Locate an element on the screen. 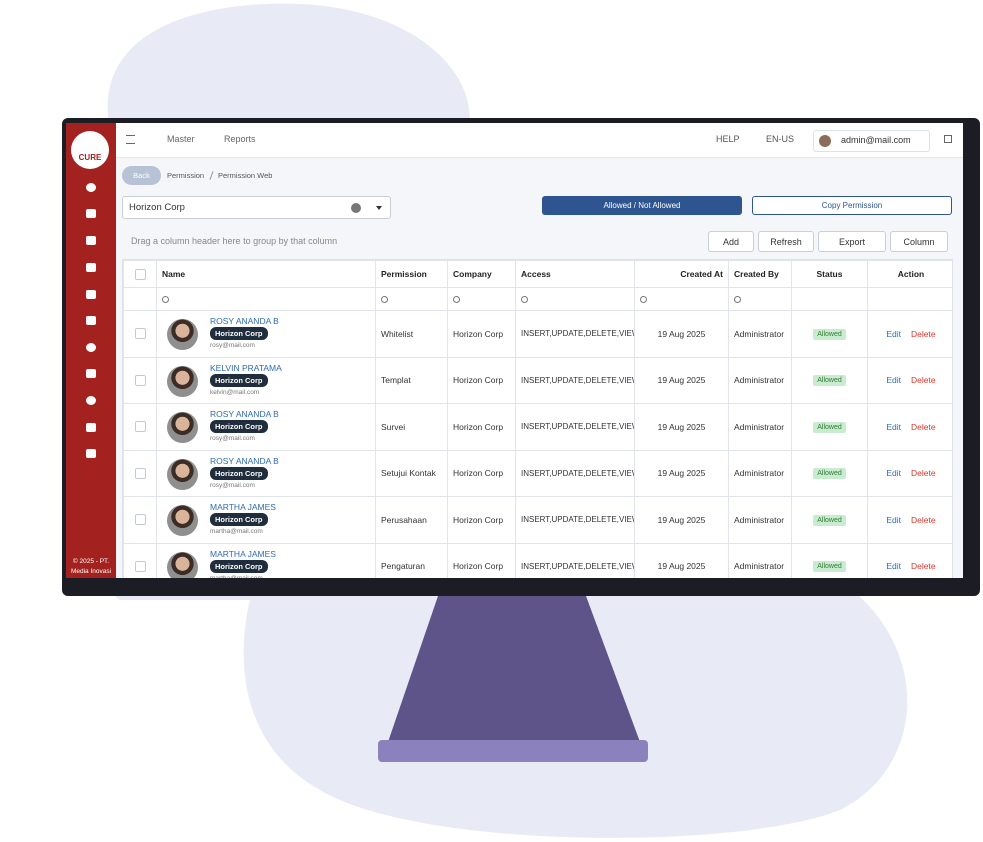  column-header: Created At is located at coordinates (681, 274).